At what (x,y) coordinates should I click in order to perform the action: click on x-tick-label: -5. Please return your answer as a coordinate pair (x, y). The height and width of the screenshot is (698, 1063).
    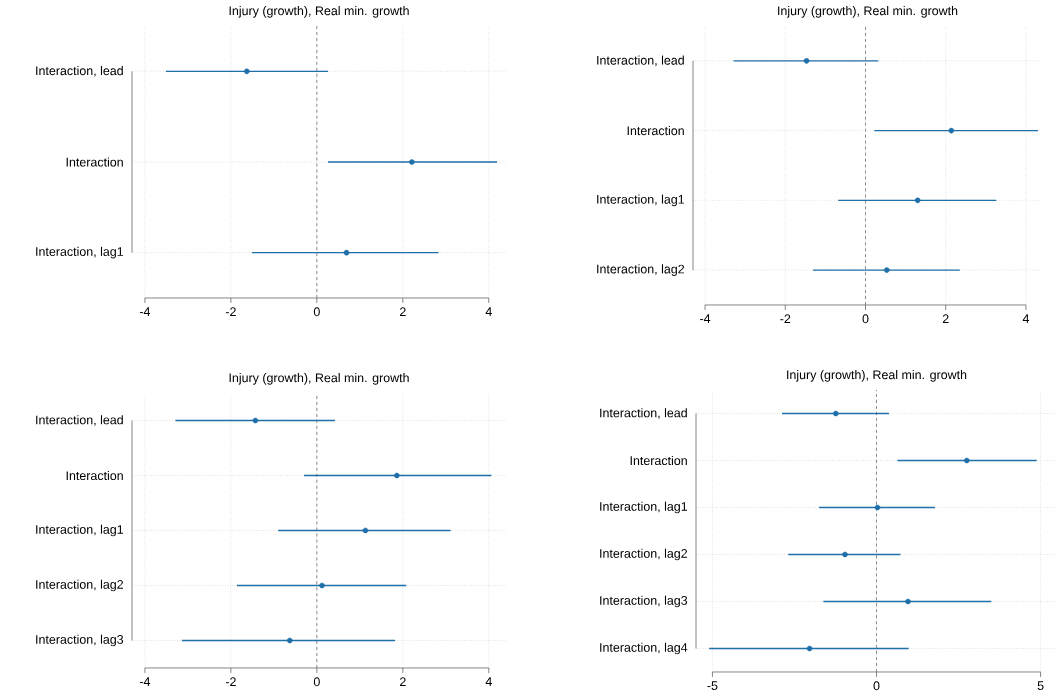
    Looking at the image, I should click on (712, 686).